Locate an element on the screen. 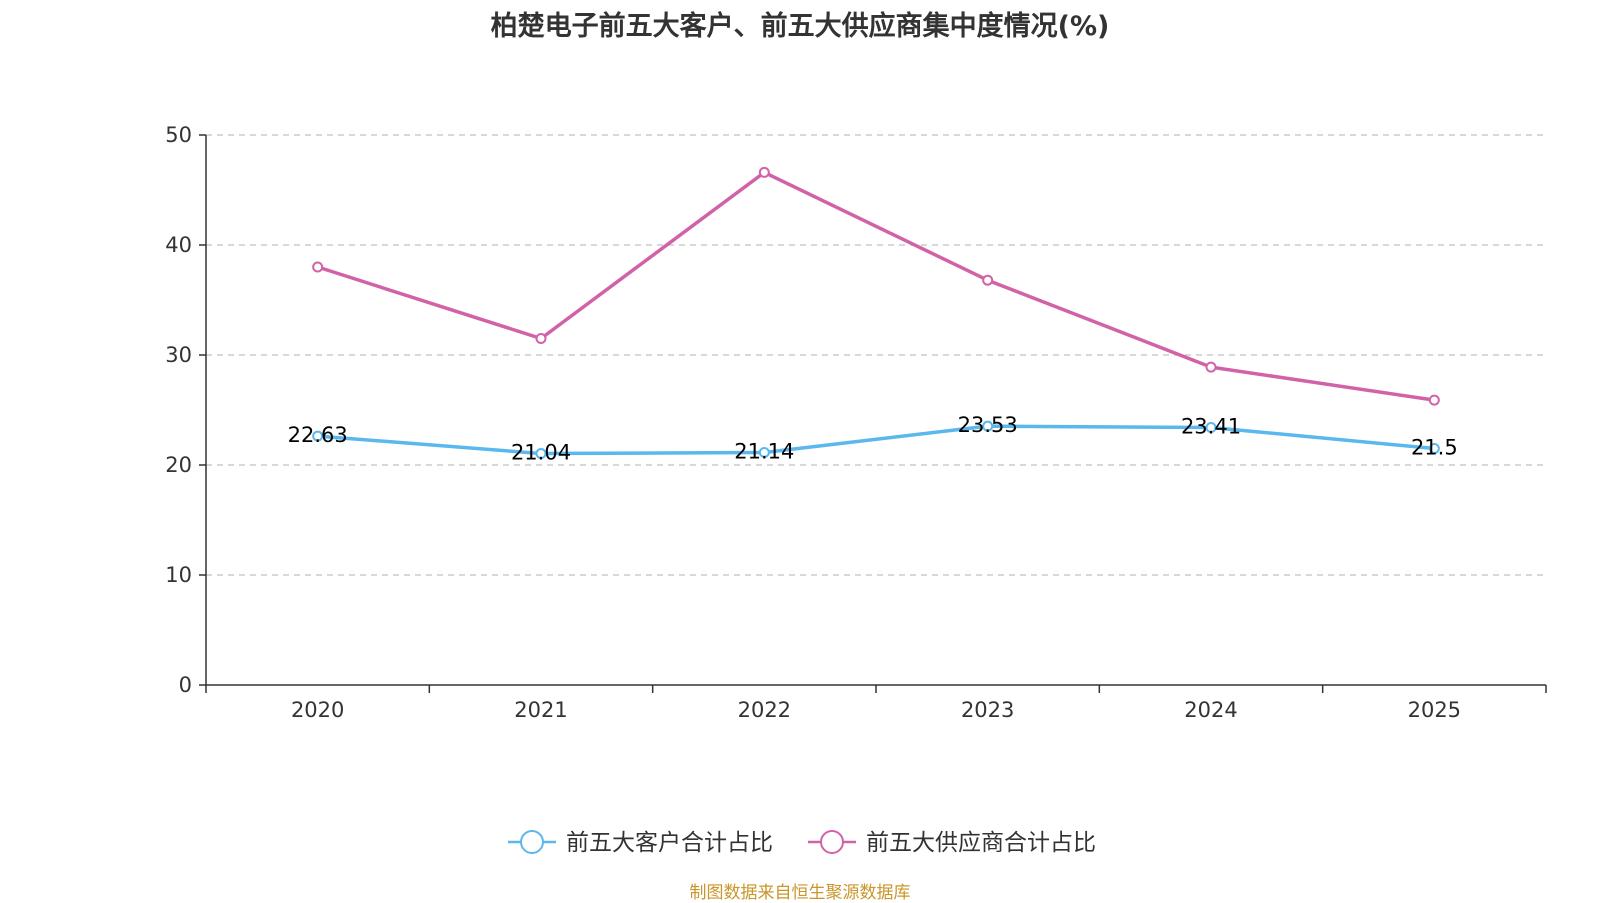  data-label: 21.04 is located at coordinates (541, 453).